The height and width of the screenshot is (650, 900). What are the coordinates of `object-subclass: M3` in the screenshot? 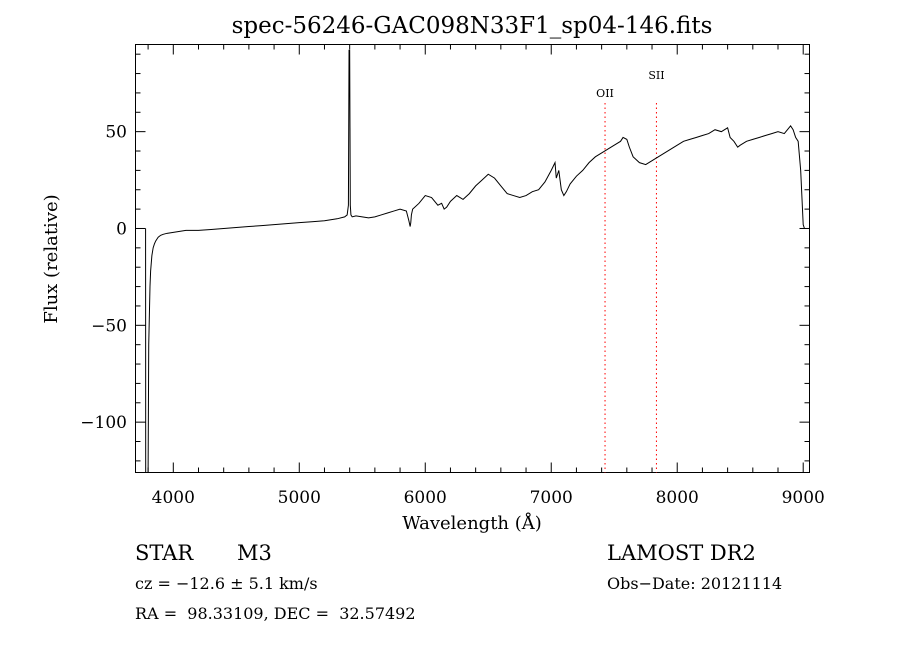 It's located at (254, 553).